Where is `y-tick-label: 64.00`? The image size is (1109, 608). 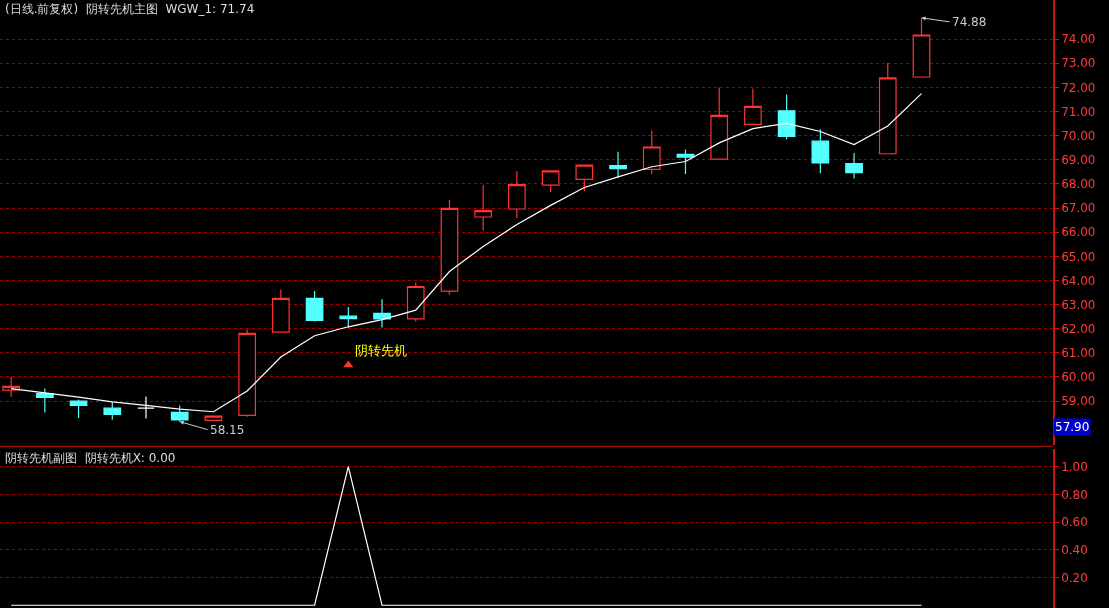
y-tick-label: 64.00 is located at coordinates (1078, 280).